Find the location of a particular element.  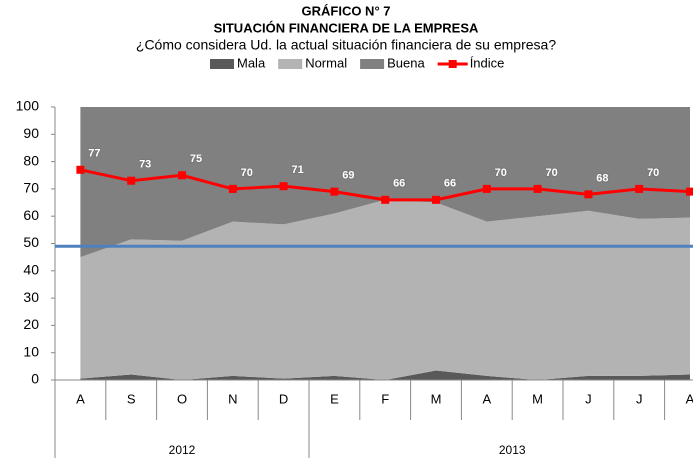

group-label: 2012 is located at coordinates (182, 450).